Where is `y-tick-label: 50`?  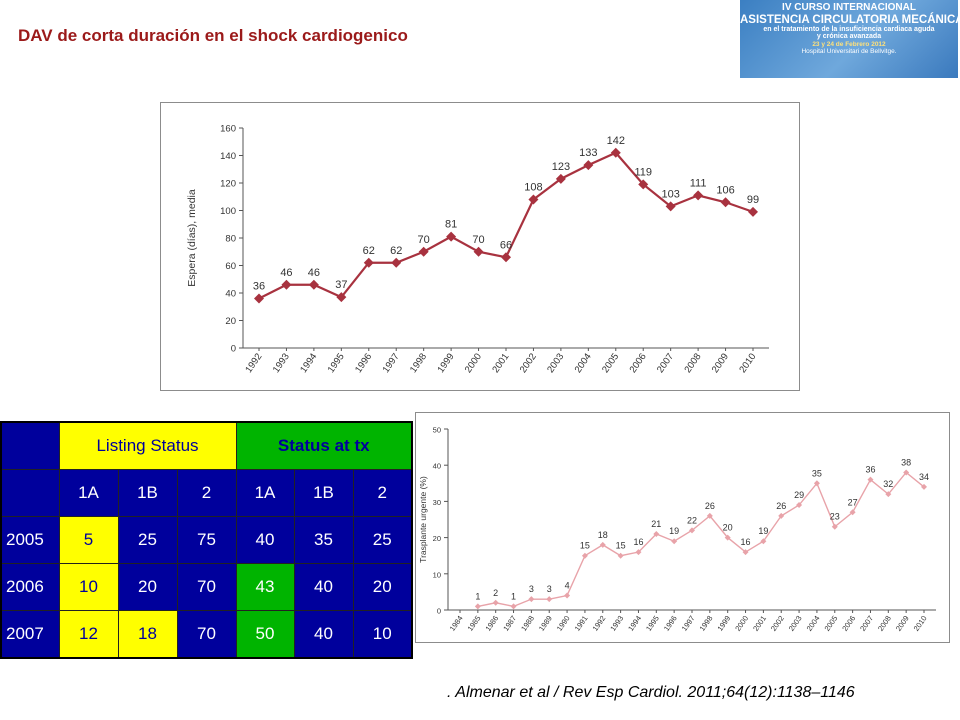 y-tick-label: 50 is located at coordinates (437, 430).